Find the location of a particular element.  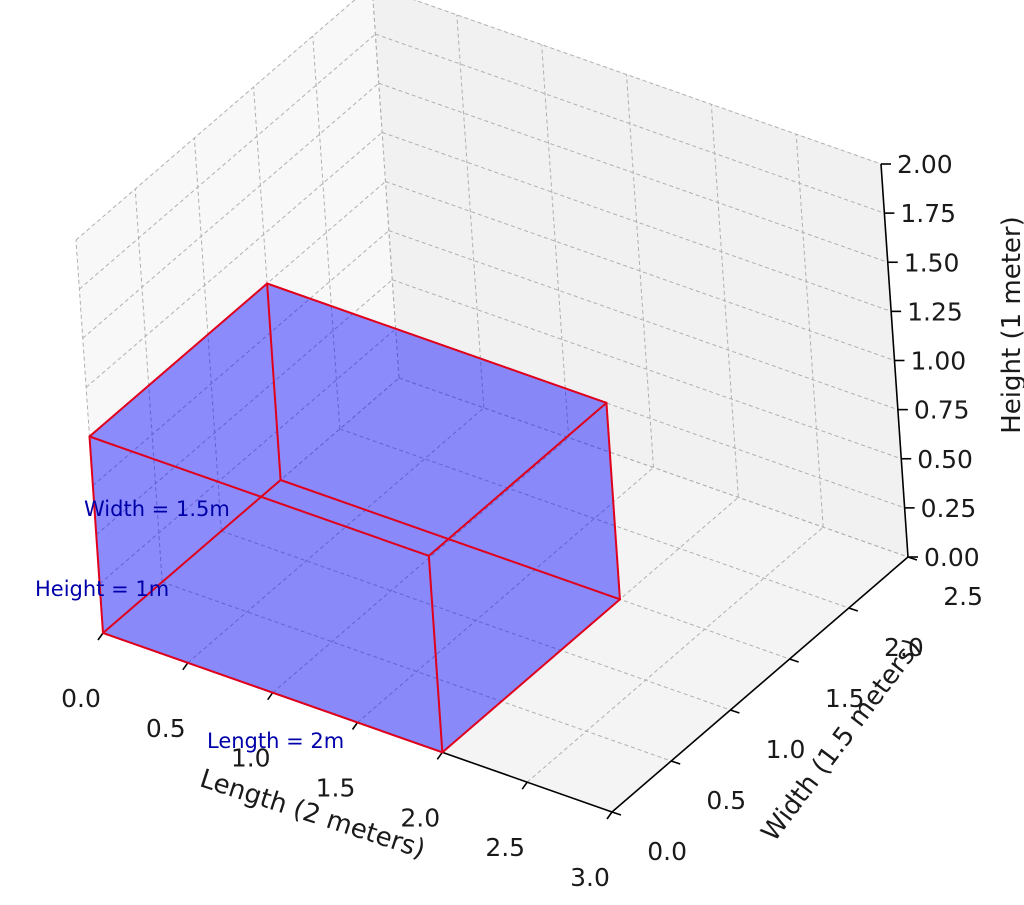

z-tick-label: 2.00 is located at coordinates (925, 164).